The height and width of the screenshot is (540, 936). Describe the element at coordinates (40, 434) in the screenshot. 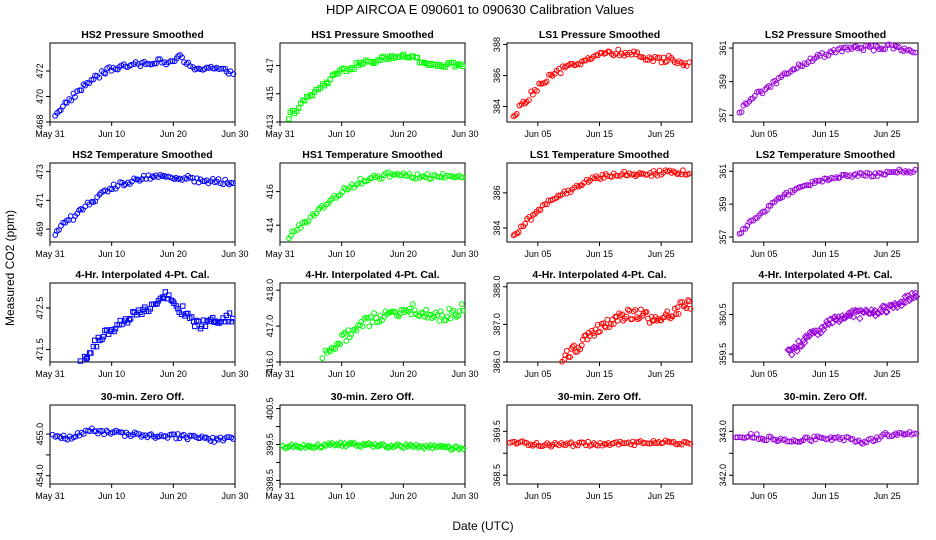

I see `y-tick-label: 455.0` at that location.